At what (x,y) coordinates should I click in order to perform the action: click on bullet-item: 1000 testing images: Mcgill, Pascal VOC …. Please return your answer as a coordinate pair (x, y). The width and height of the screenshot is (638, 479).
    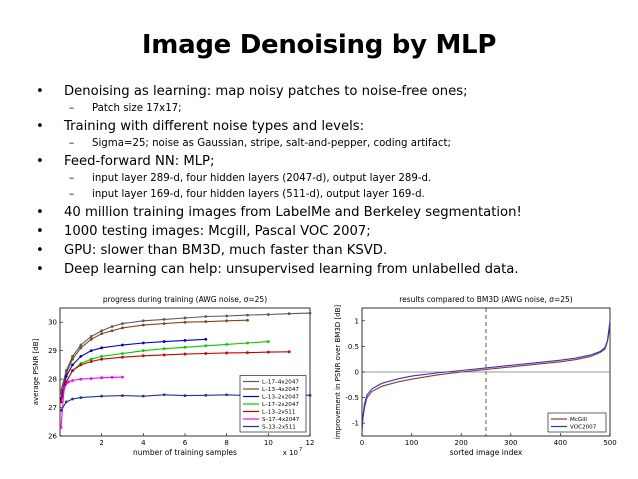
    Looking at the image, I should click on (331, 231).